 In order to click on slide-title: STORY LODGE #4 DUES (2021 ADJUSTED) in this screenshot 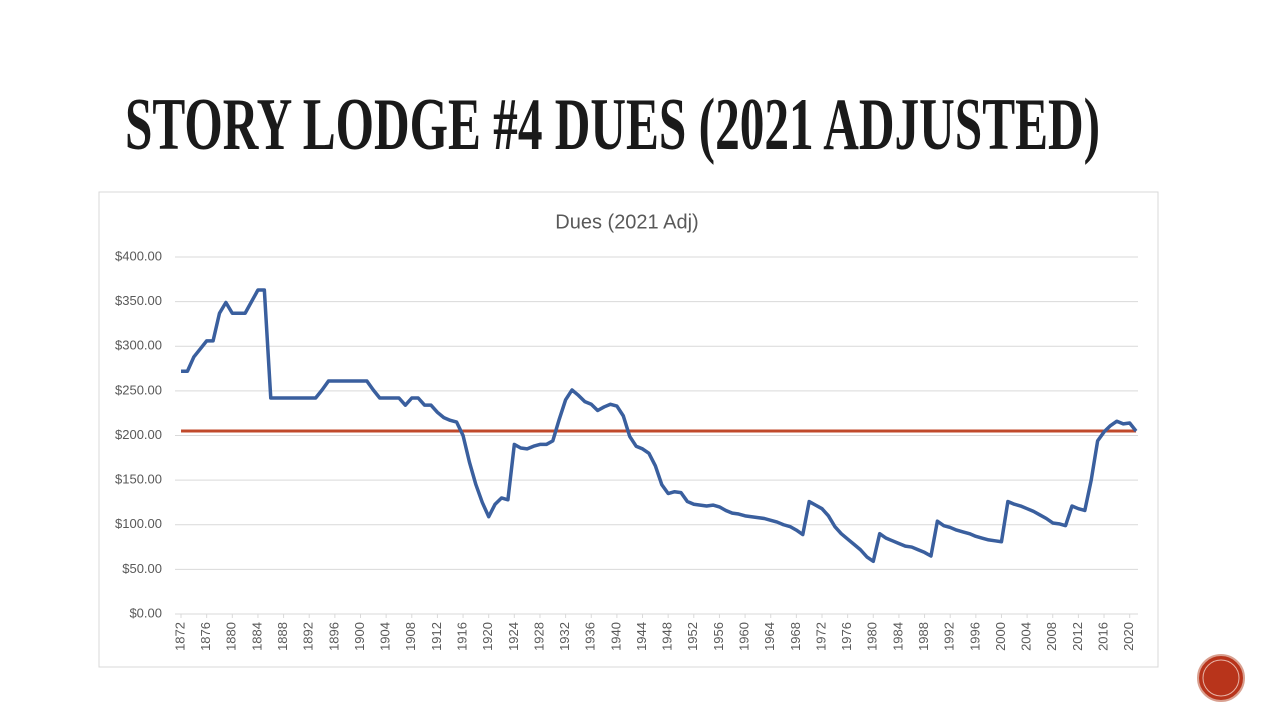, I will do `click(612, 125)`.